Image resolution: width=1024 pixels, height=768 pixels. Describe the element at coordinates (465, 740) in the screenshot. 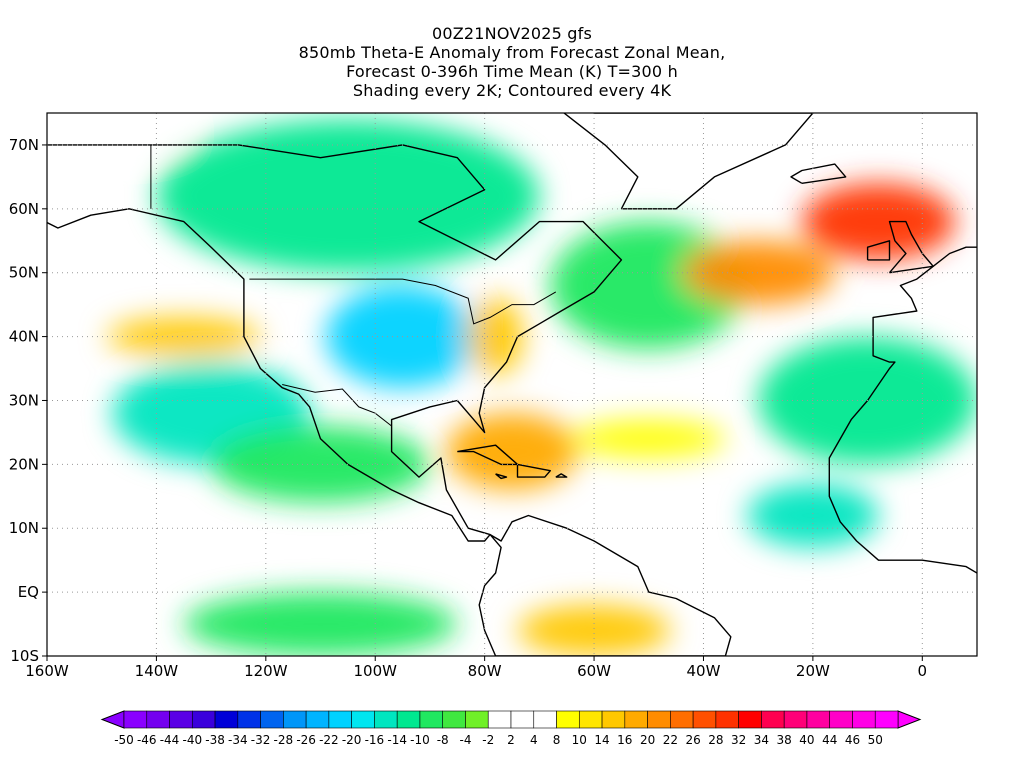

I see `colorbar-label-16: -4` at that location.